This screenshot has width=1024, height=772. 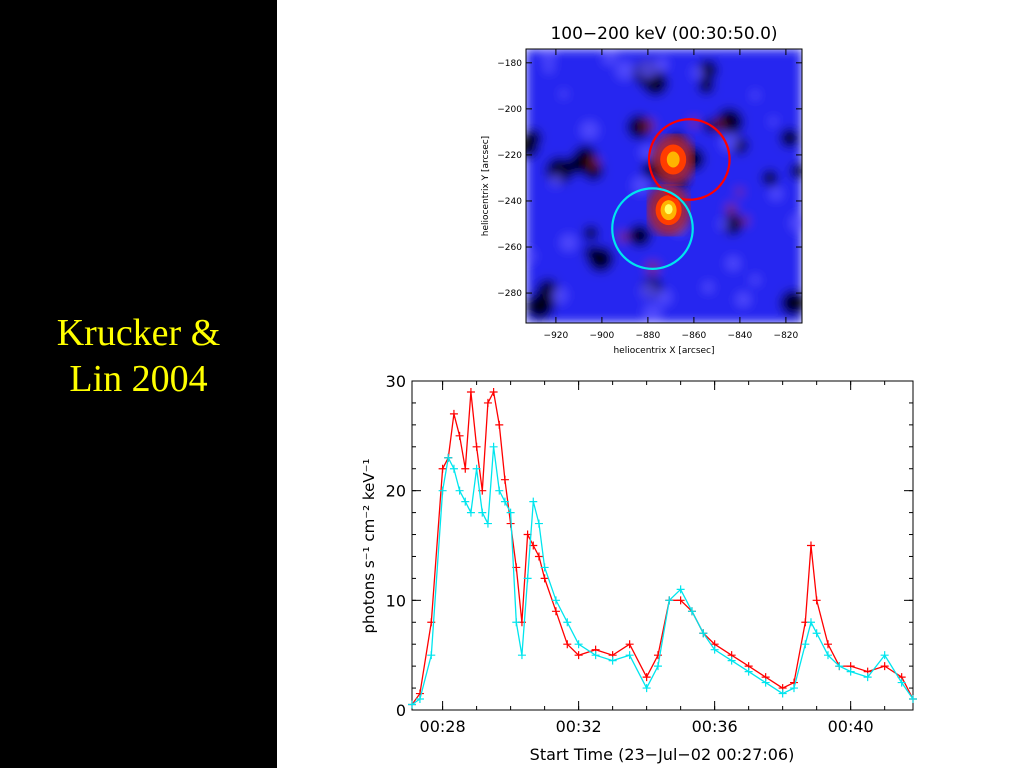 What do you see at coordinates (396, 491) in the screenshot?
I see `lc-y-tick-label: 20` at bounding box center [396, 491].